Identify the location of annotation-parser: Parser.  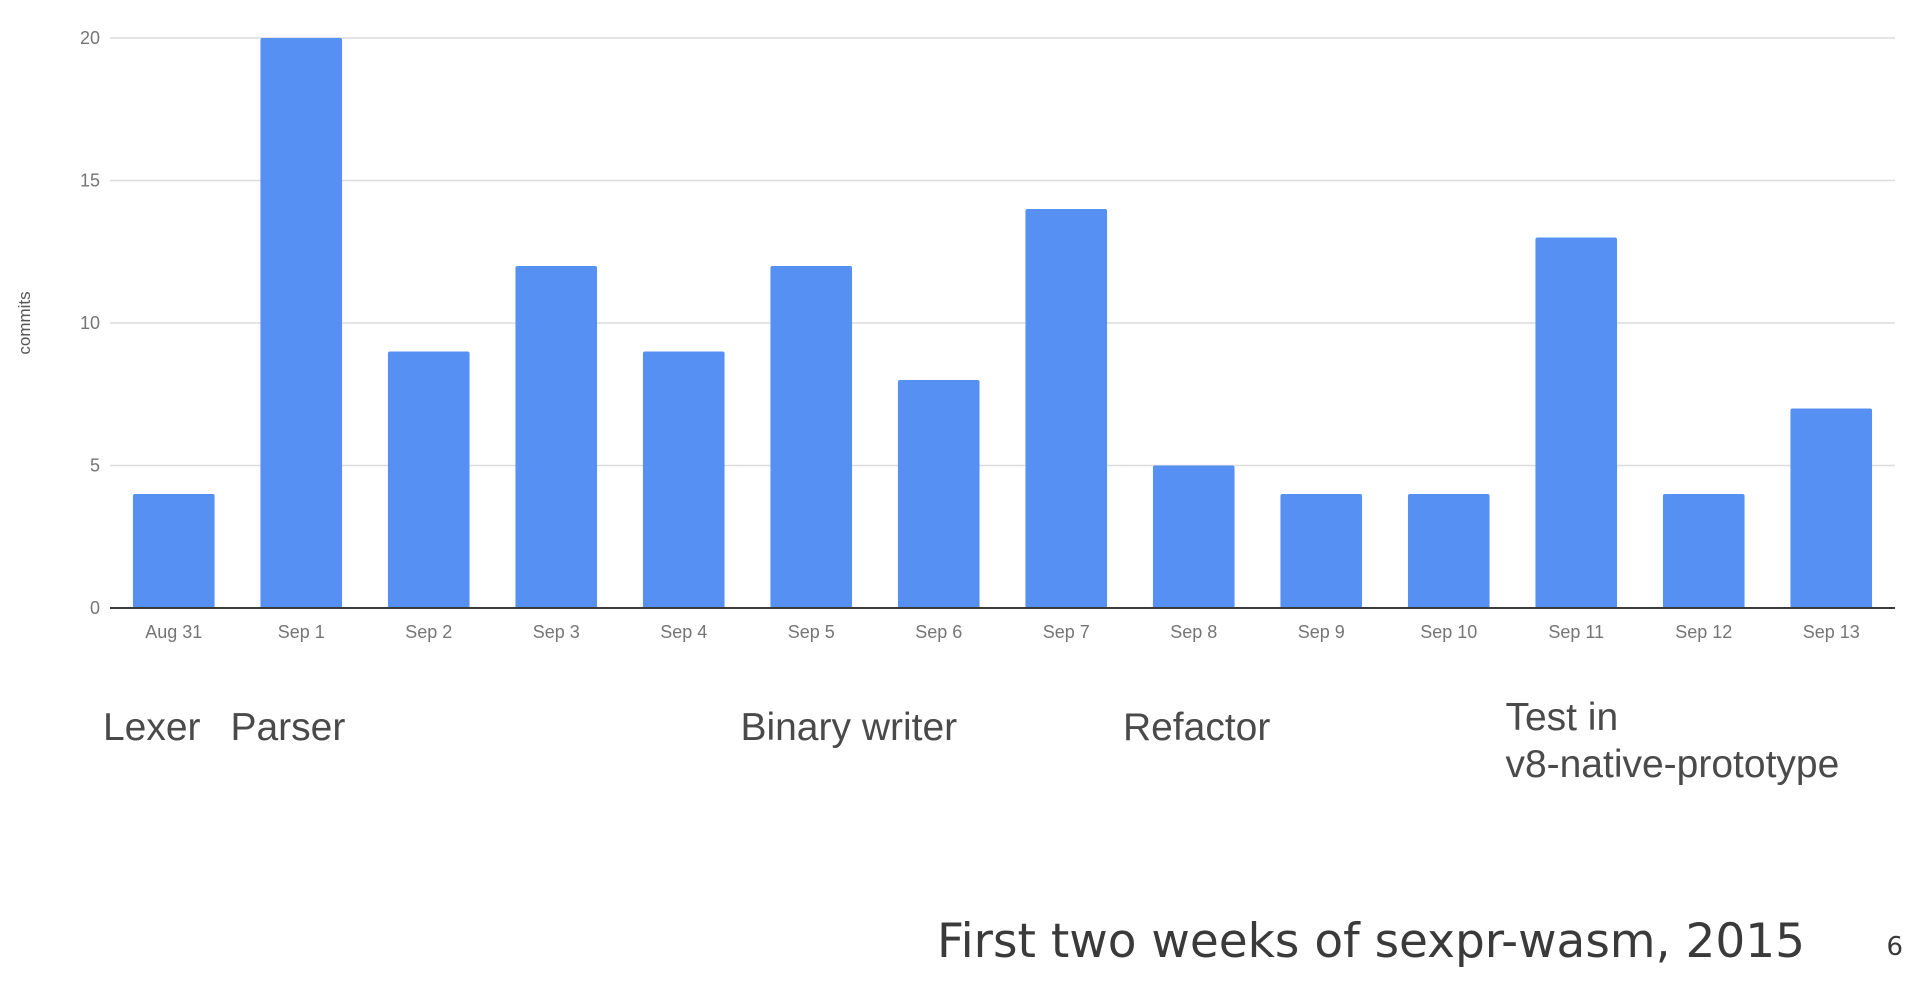
(287, 728).